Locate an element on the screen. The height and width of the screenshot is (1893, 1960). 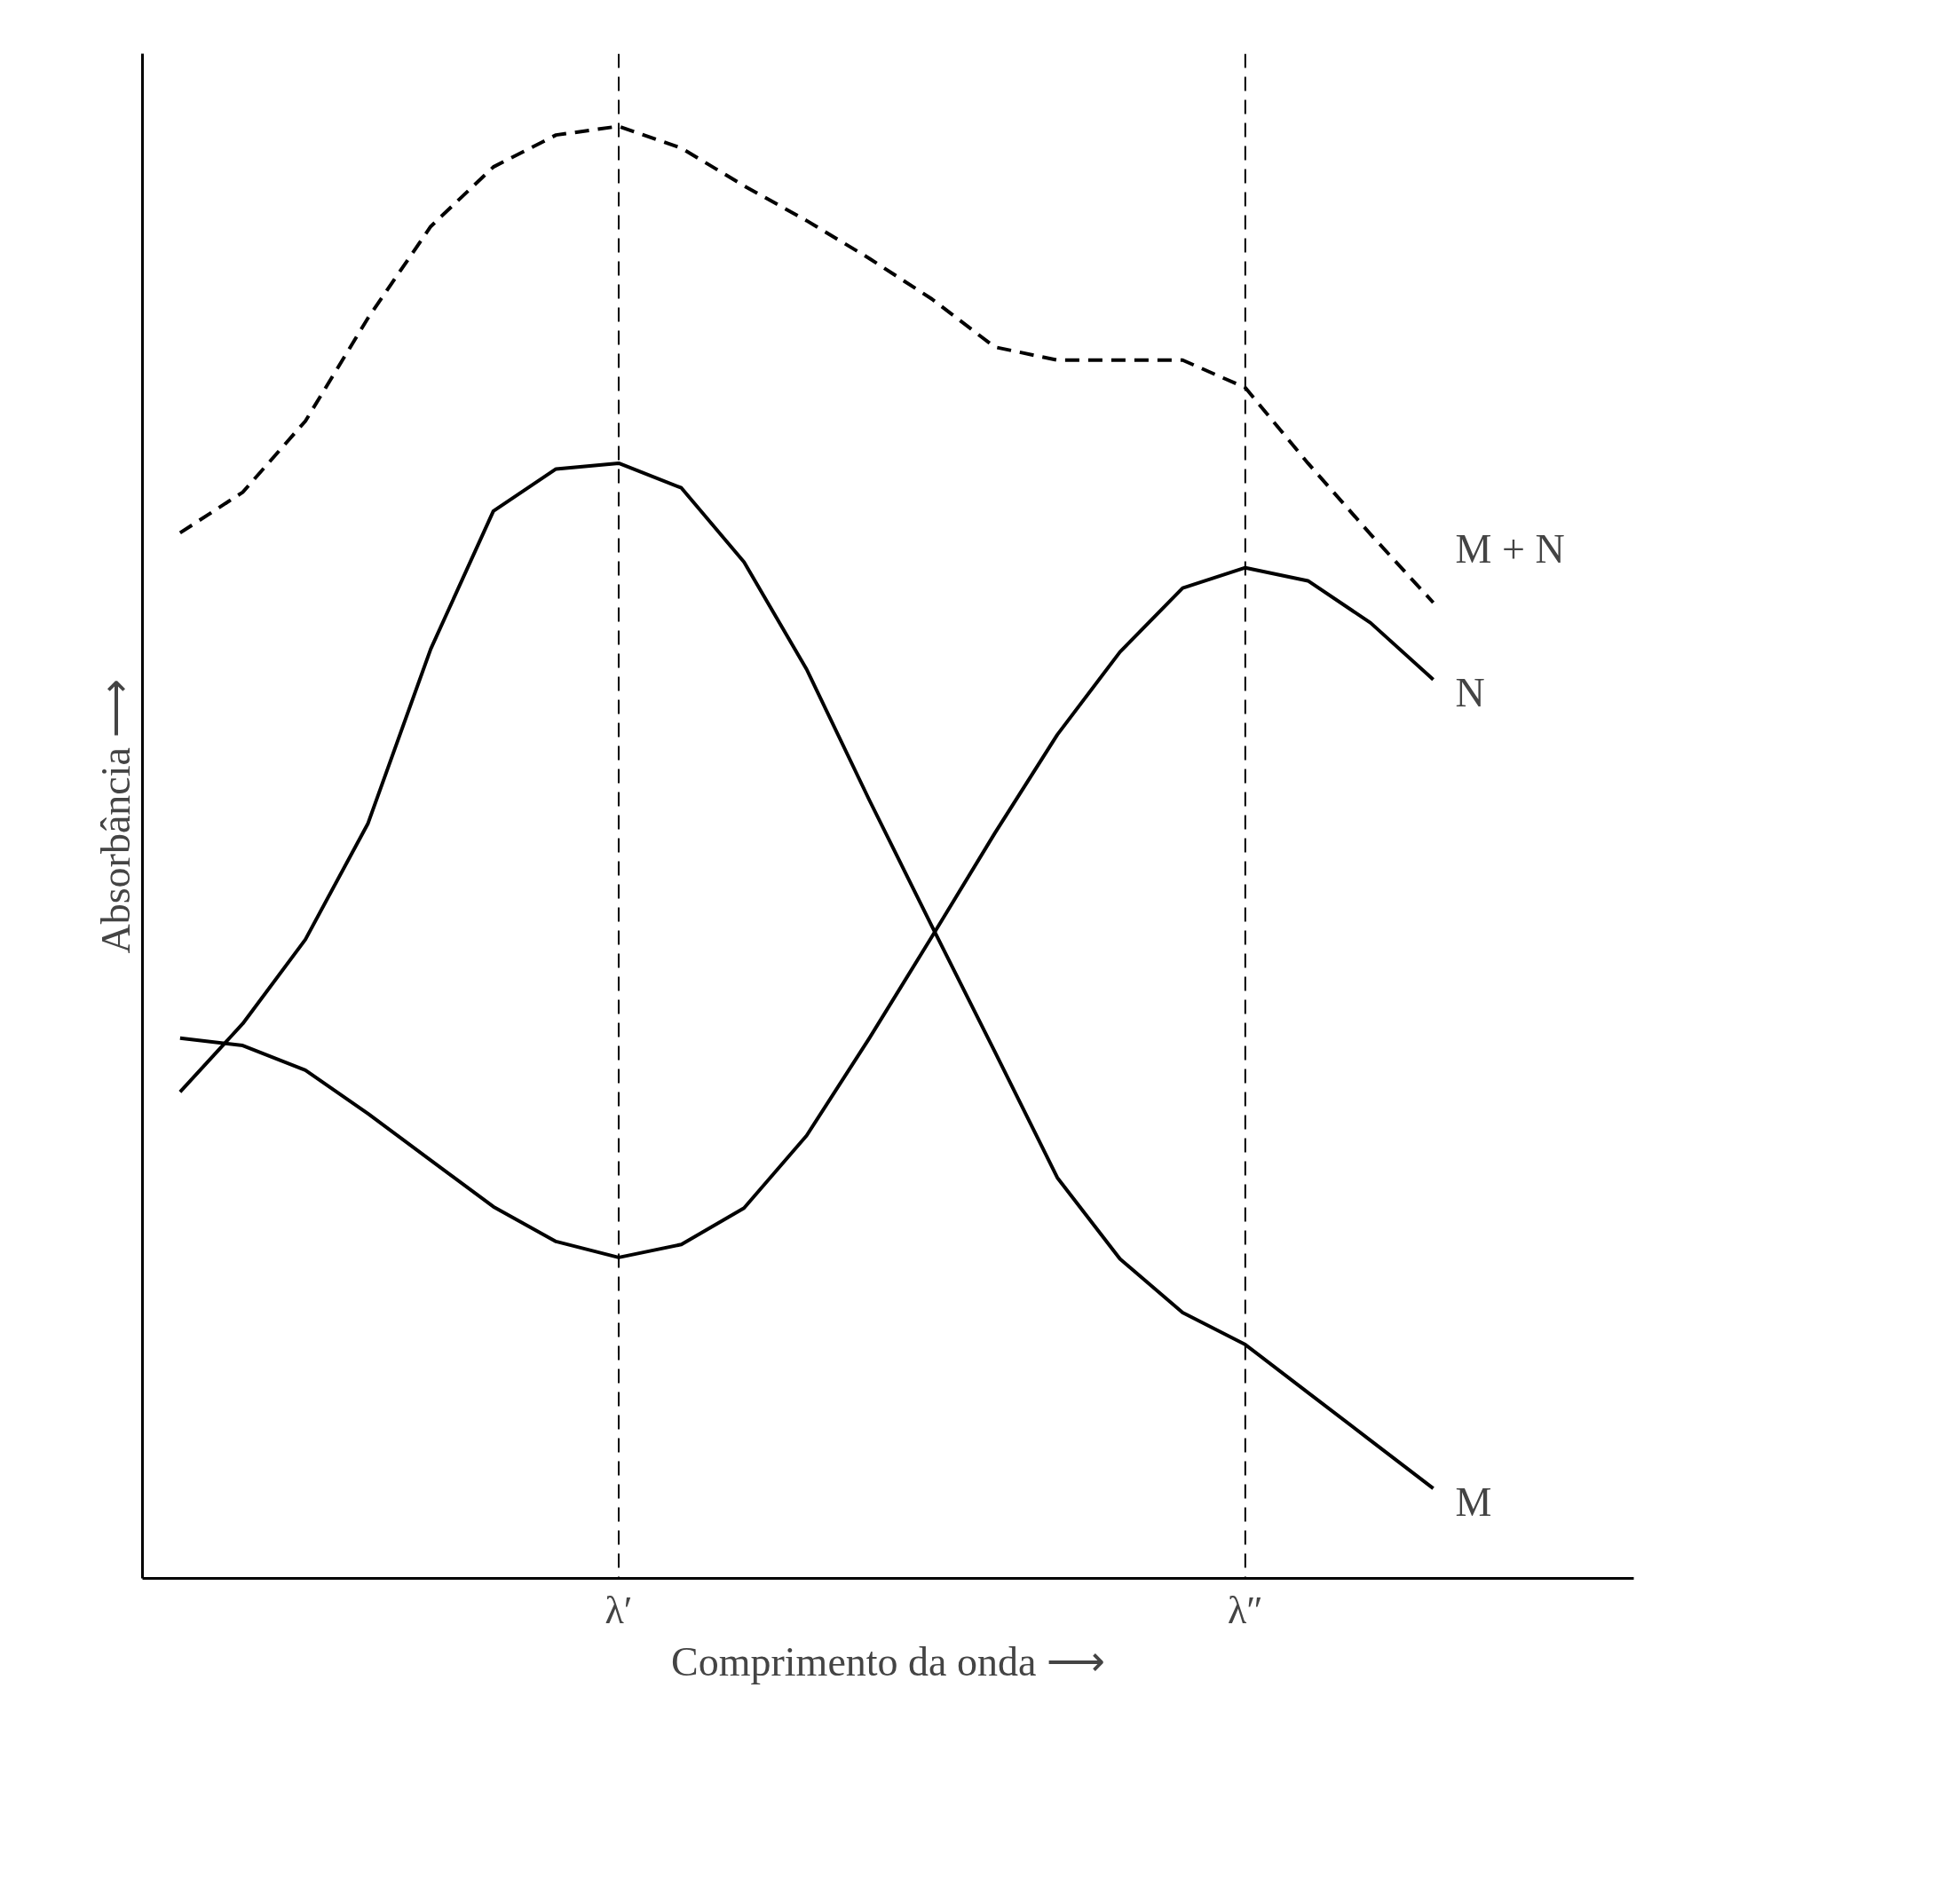
series-label: M + N is located at coordinates (1510, 549).